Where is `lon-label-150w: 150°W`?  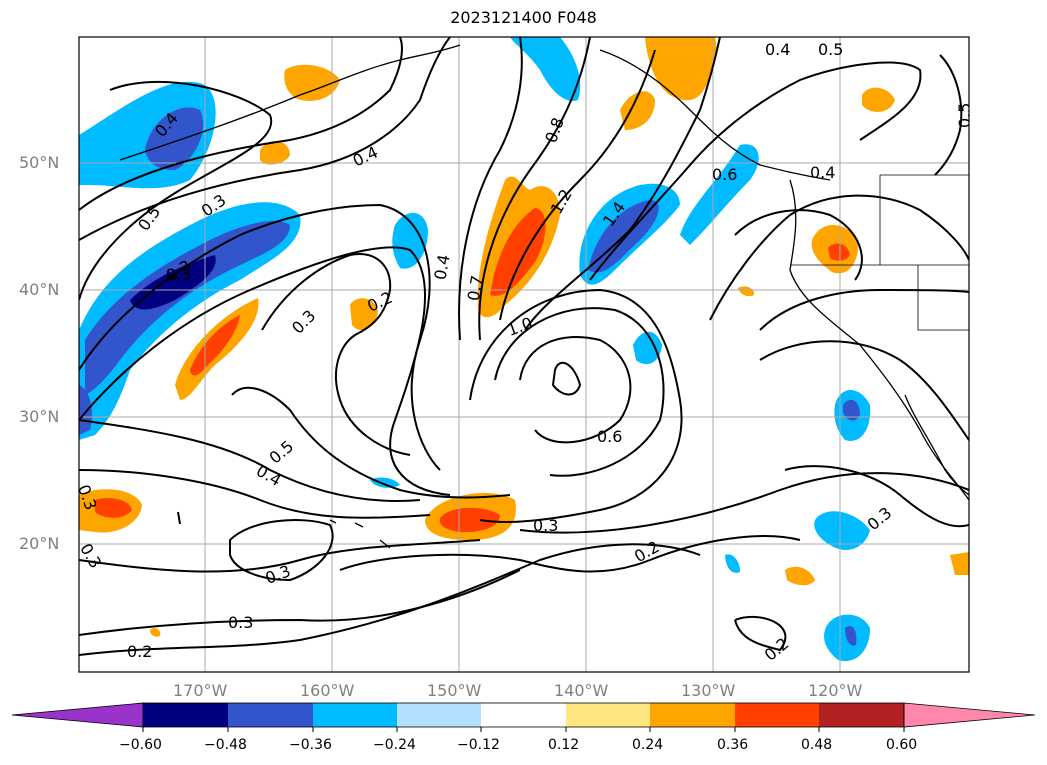
lon-label-150w: 150°W is located at coordinates (454, 690).